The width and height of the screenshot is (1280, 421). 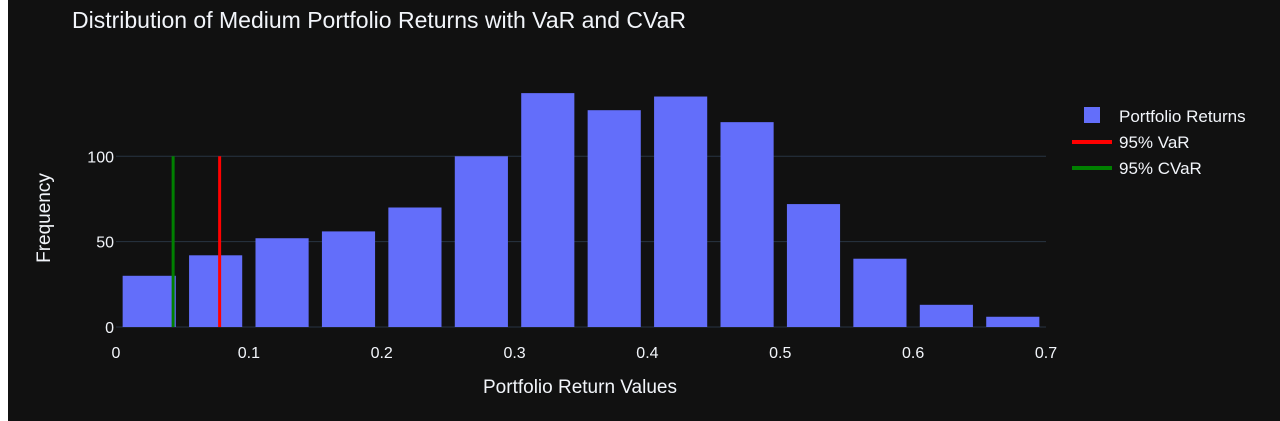 What do you see at coordinates (109, 328) in the screenshot?
I see `y-tick-label-0: 0` at bounding box center [109, 328].